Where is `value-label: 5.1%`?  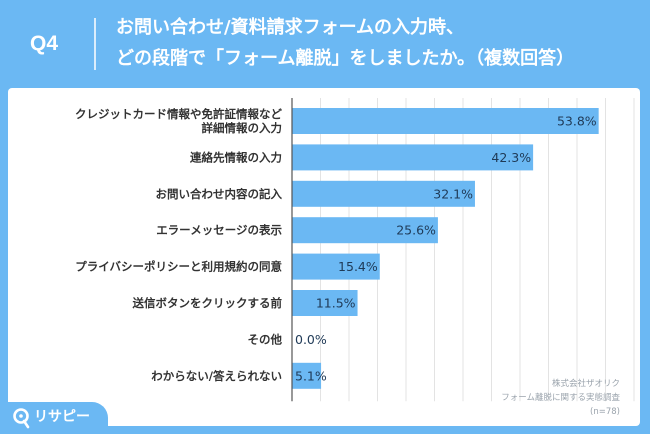
value-label: 5.1% is located at coordinates (311, 375).